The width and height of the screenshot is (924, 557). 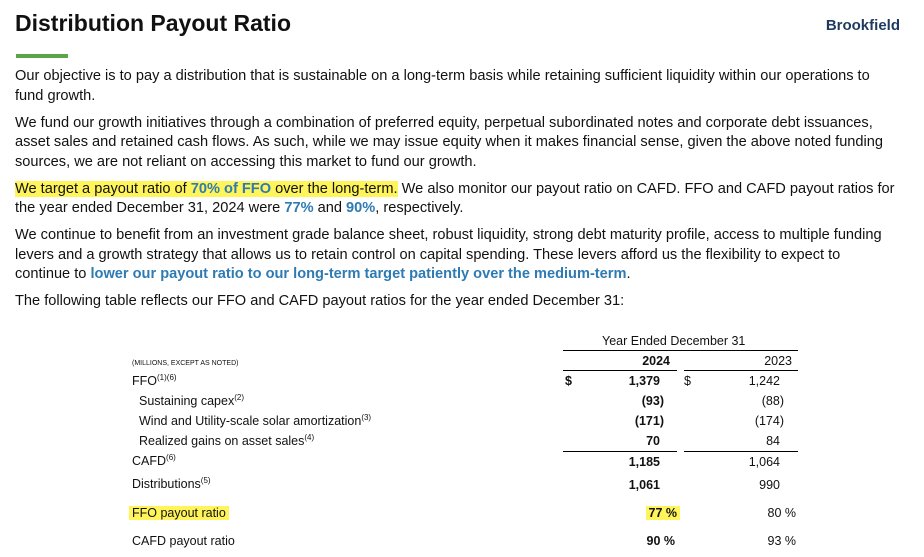 I want to click on row-label-ffo: FFO(1)(6), so click(x=154, y=380).